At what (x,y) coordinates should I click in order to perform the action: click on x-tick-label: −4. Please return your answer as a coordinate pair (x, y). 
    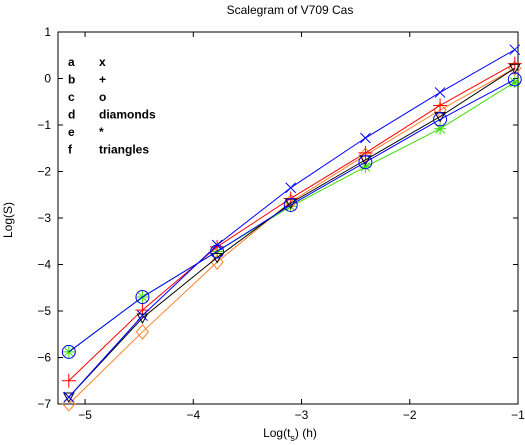
    Looking at the image, I should click on (193, 415).